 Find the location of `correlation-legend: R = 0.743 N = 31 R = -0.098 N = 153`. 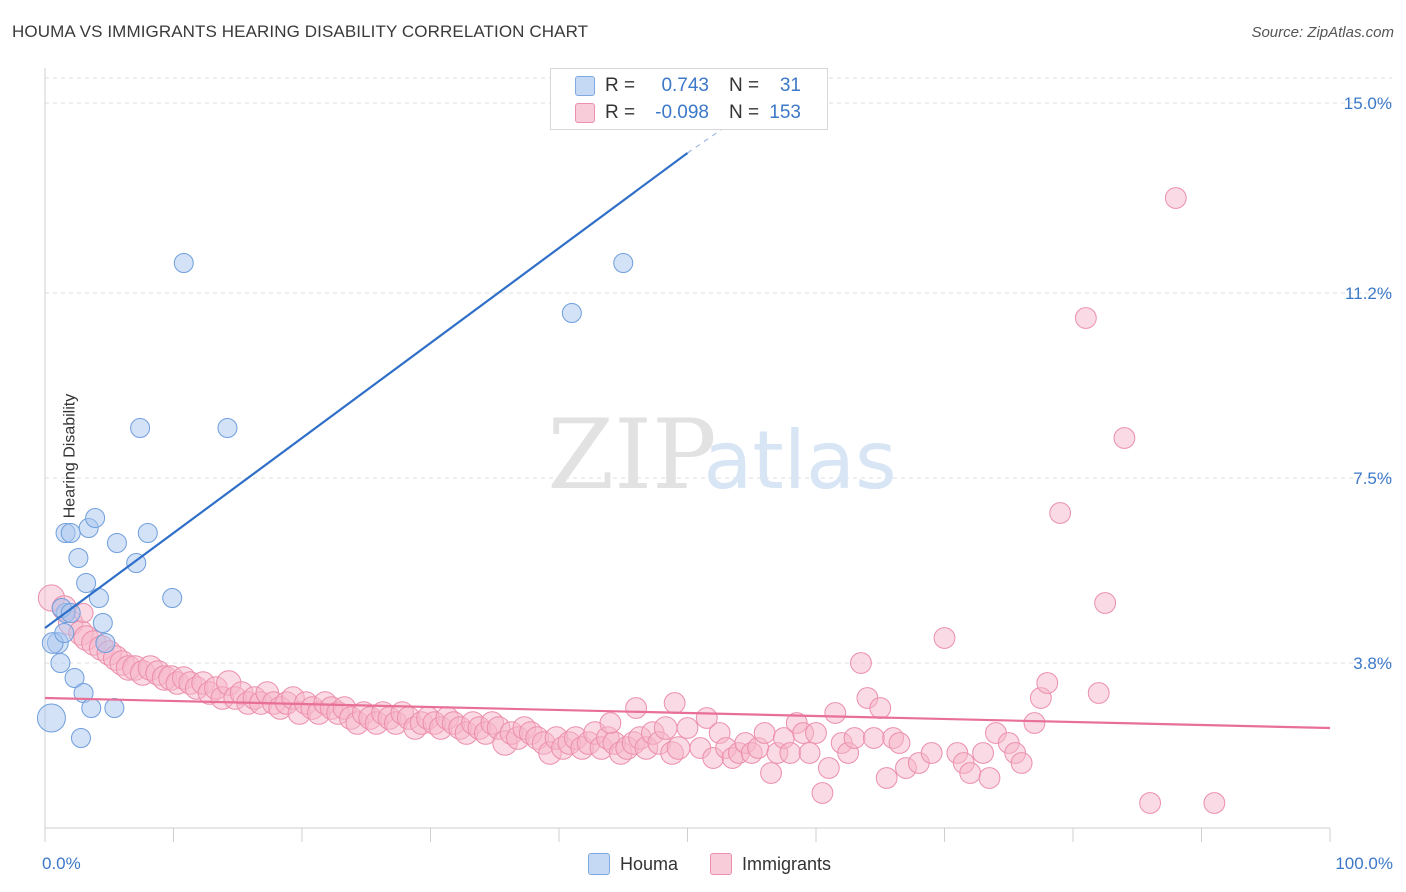

correlation-legend: R = 0.743 N = 31 R = -0.098 N = 153 is located at coordinates (689, 99).